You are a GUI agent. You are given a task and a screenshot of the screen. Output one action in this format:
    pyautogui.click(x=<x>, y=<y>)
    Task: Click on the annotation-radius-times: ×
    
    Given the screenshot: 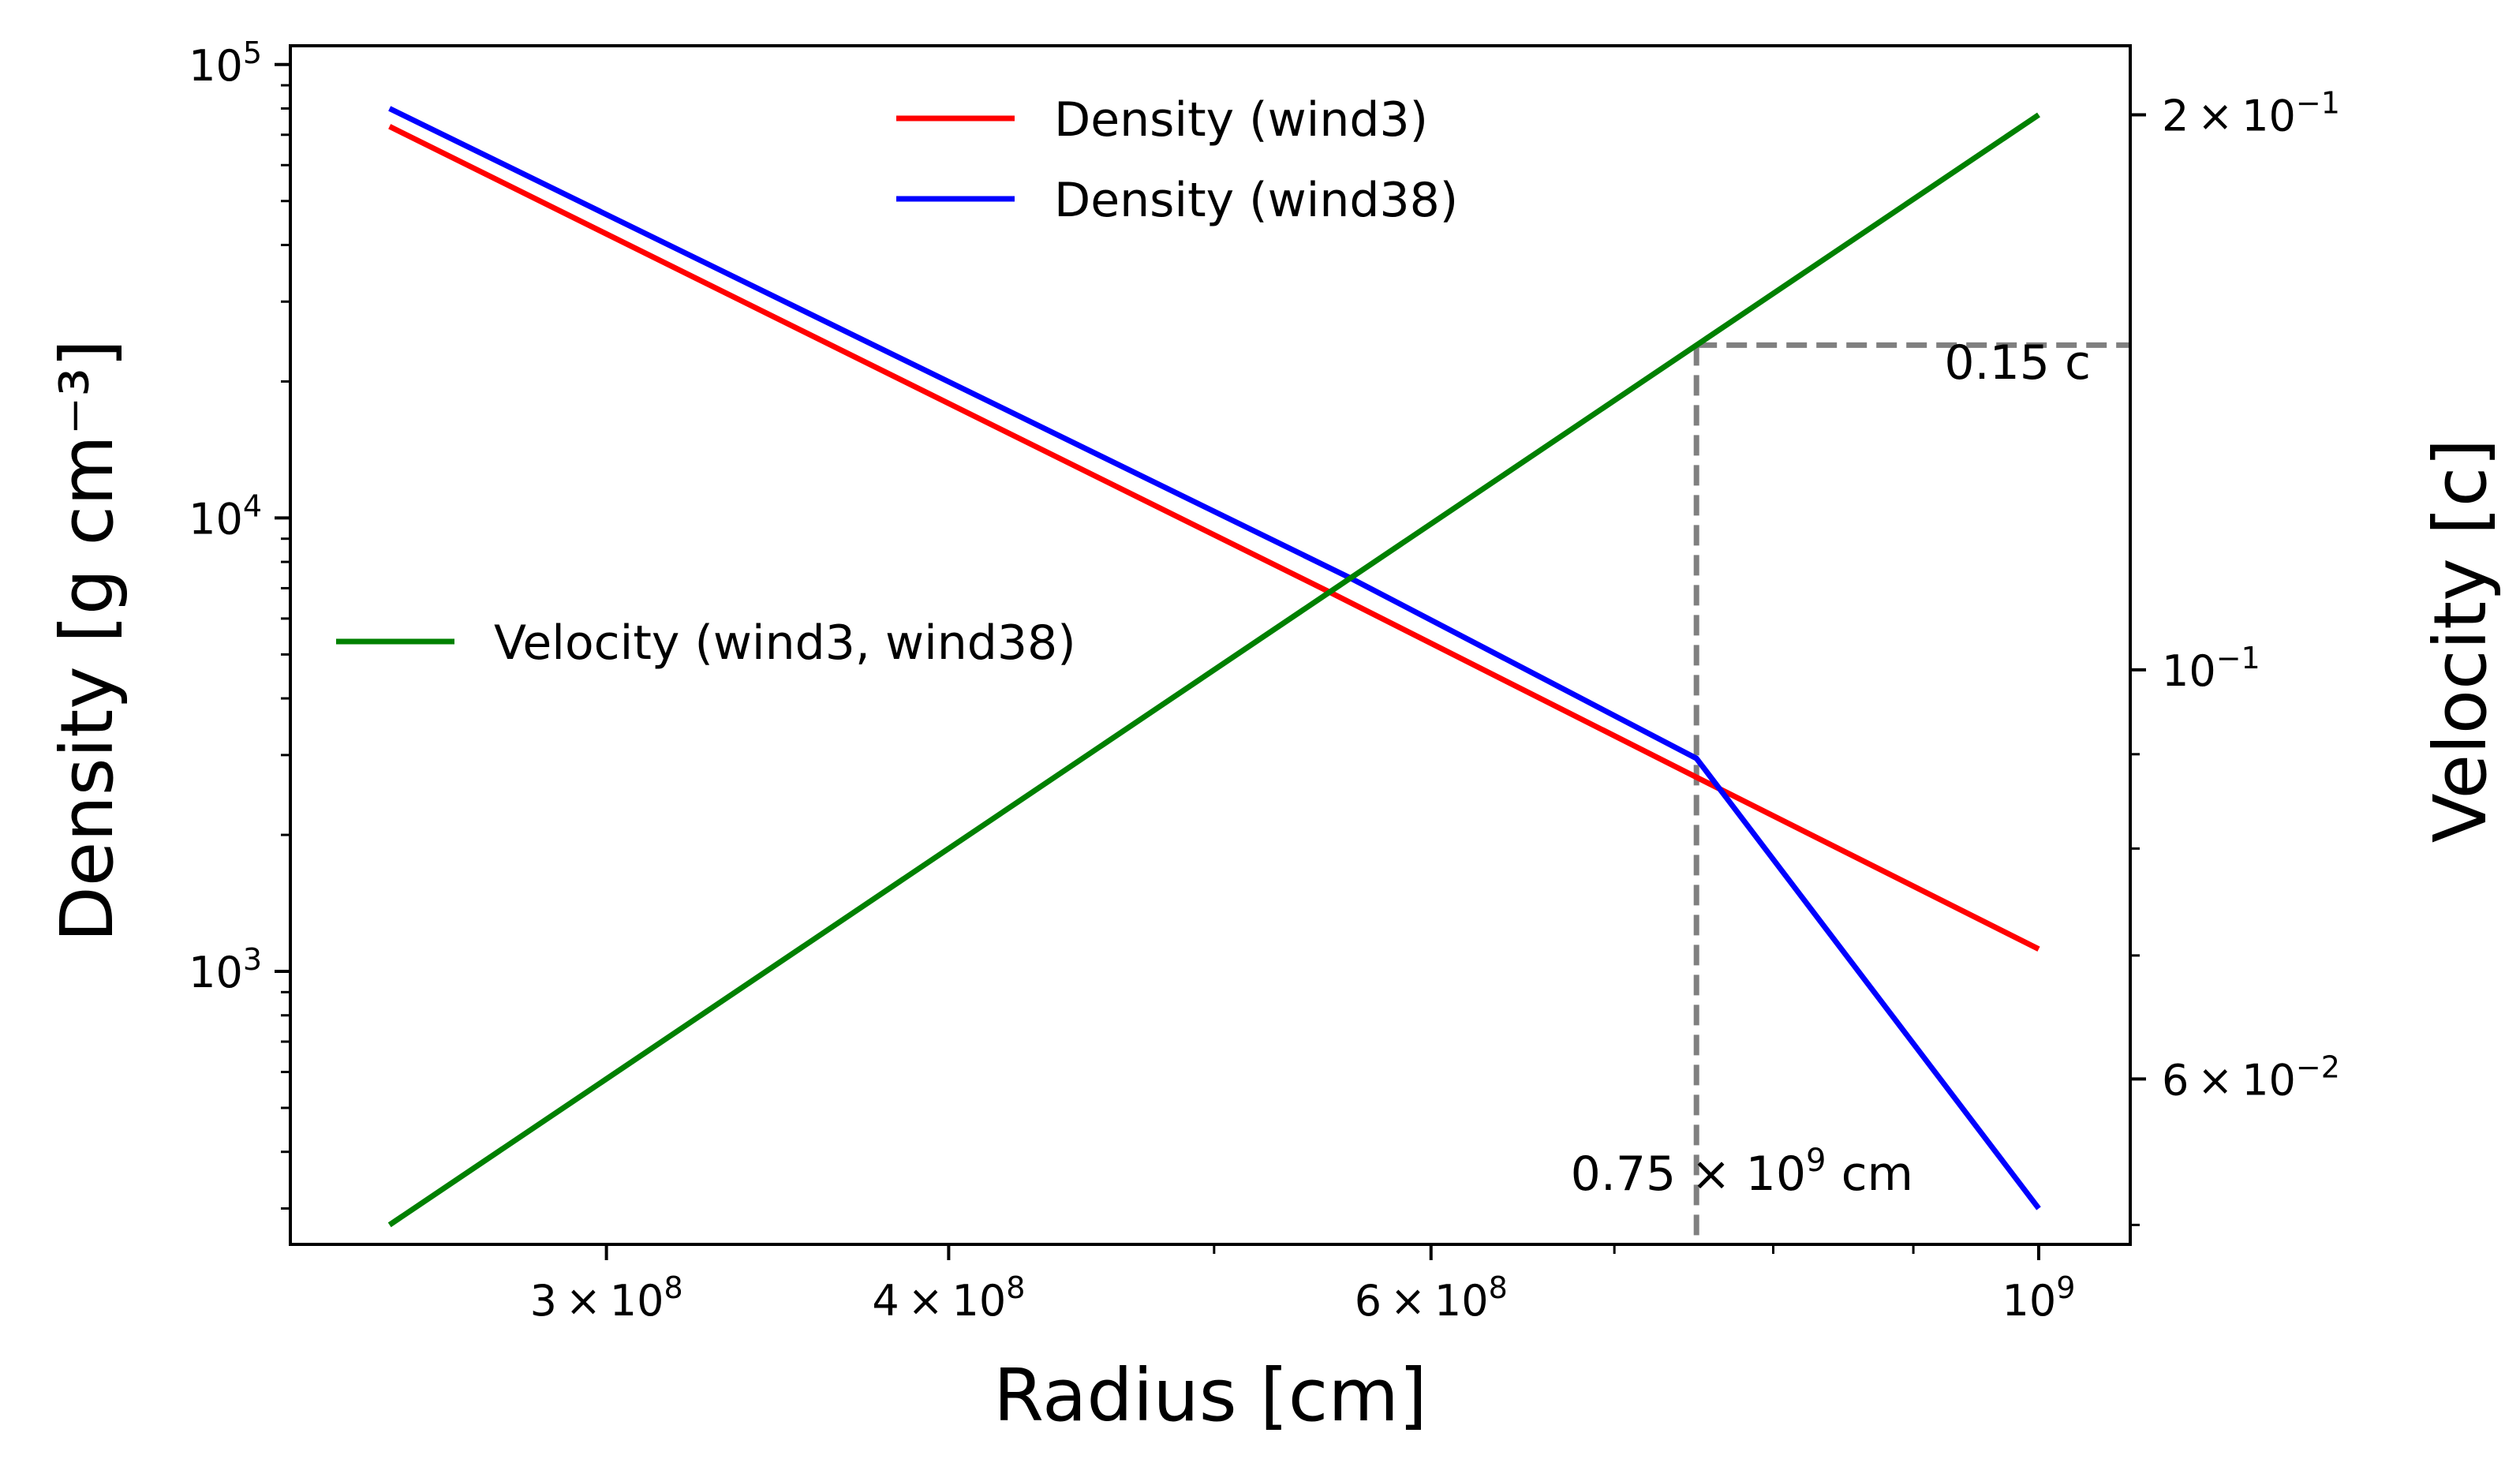 What is the action you would take?
    pyautogui.click(x=1710, y=1174)
    